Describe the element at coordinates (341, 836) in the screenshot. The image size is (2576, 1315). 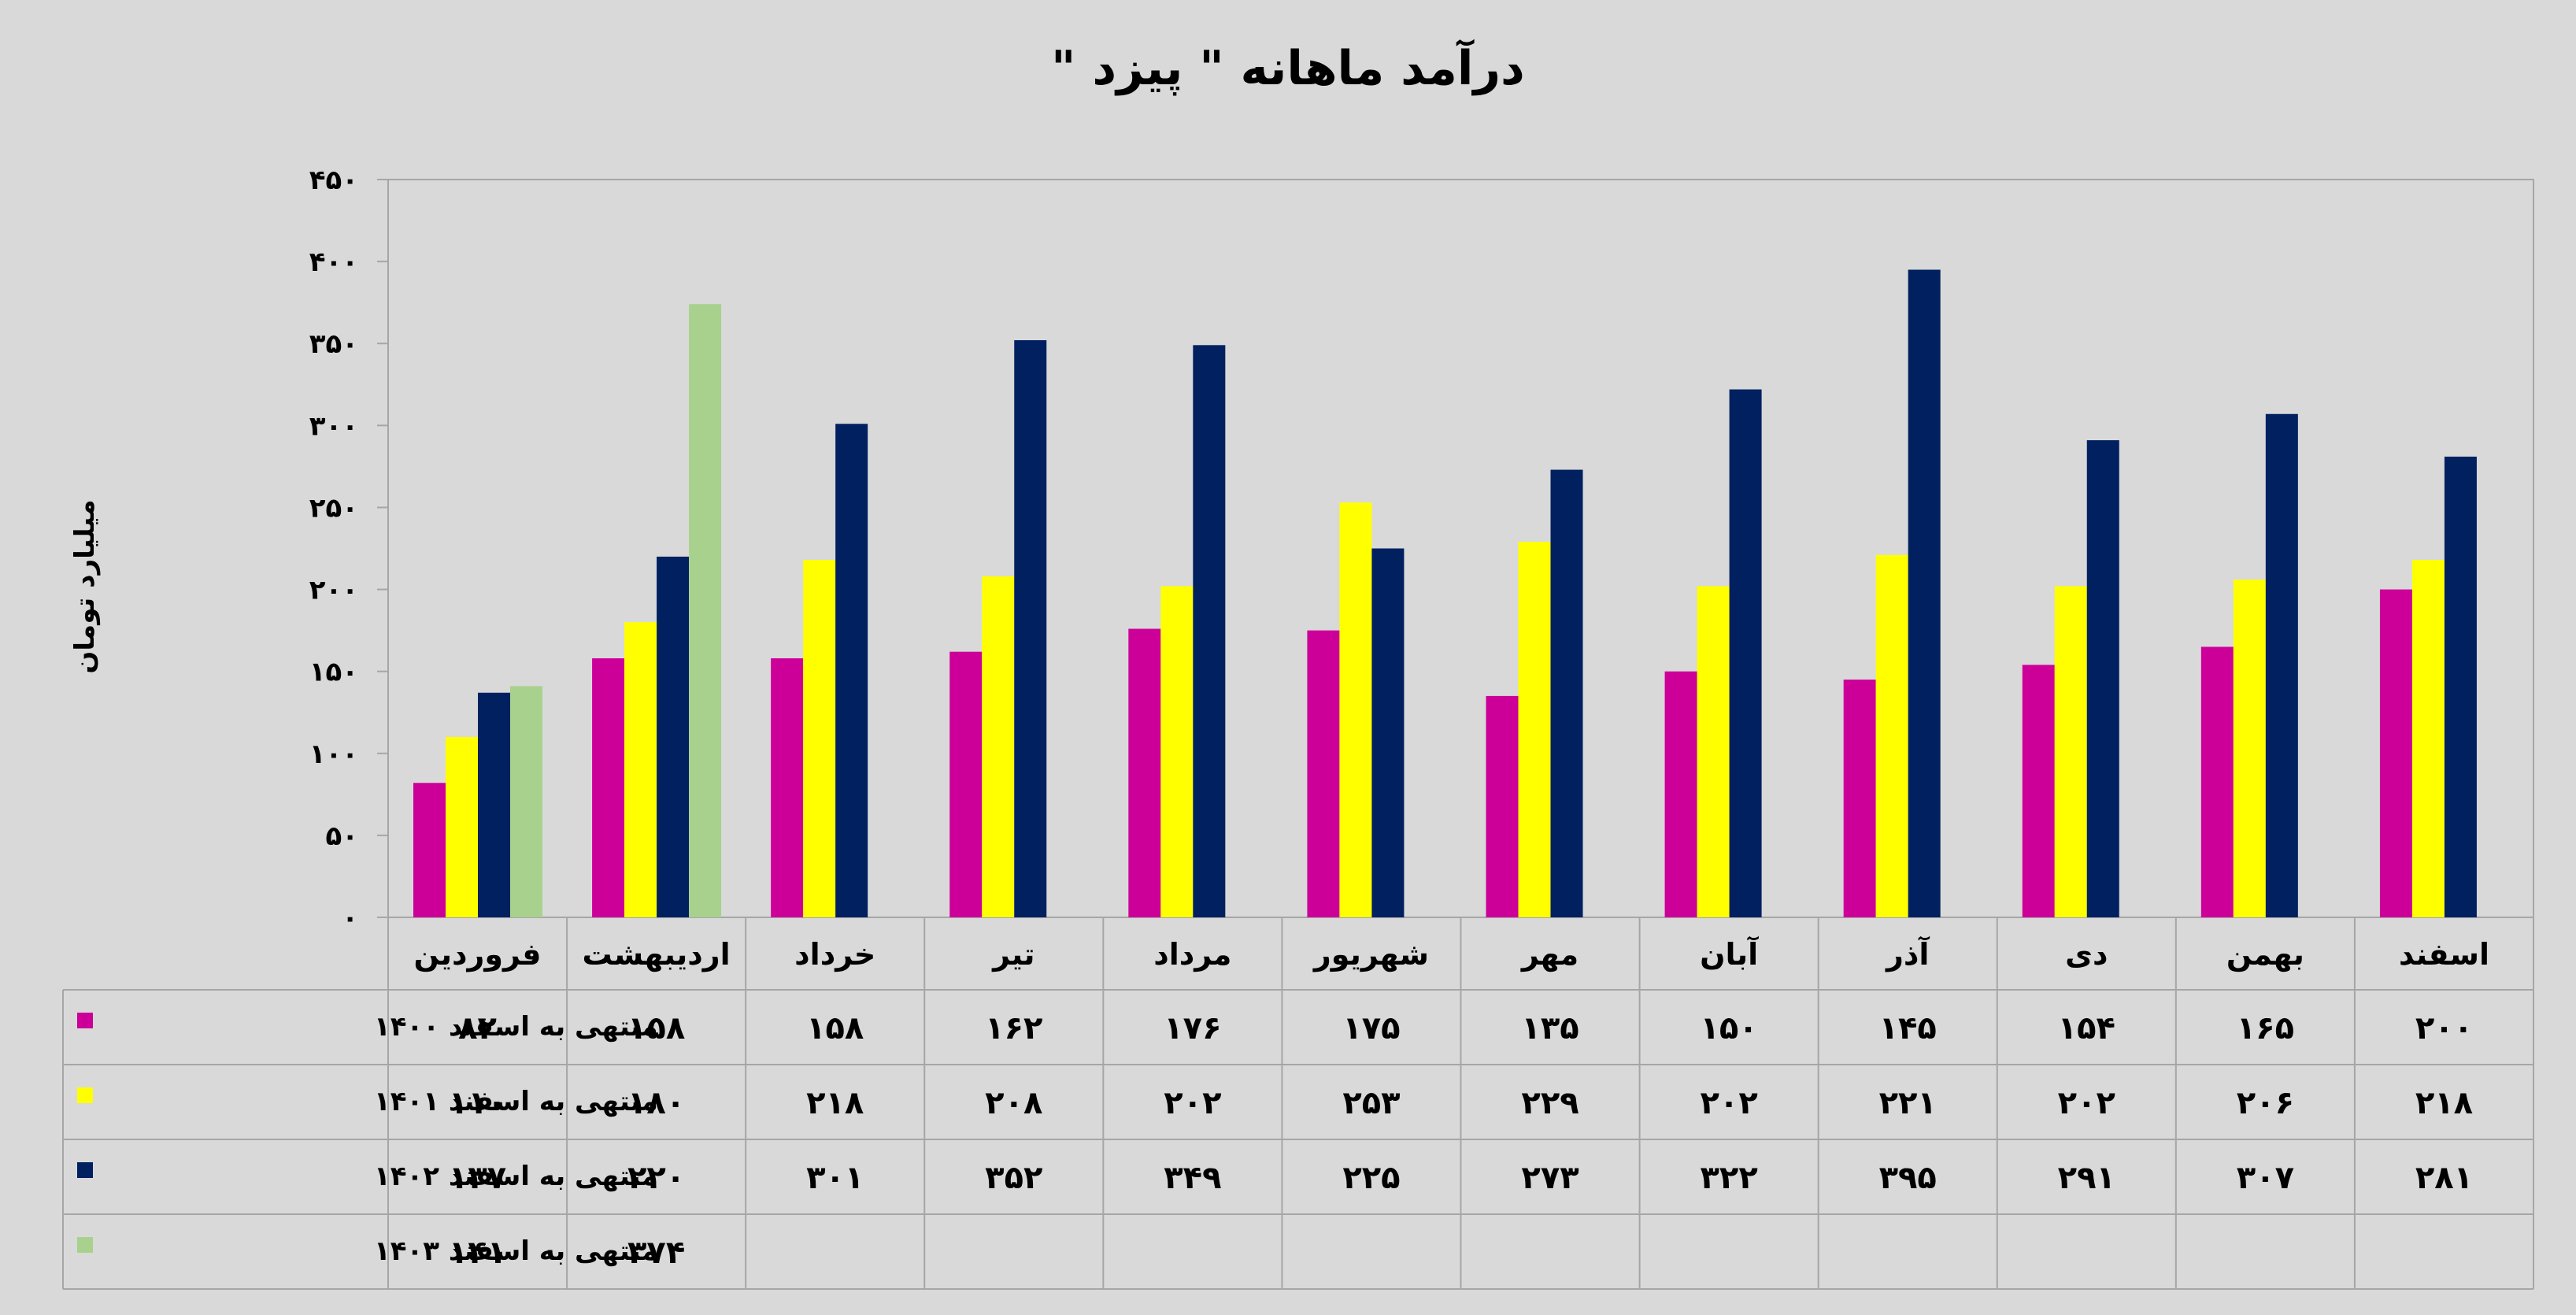
I see `y-tick-label: ۵۰` at that location.